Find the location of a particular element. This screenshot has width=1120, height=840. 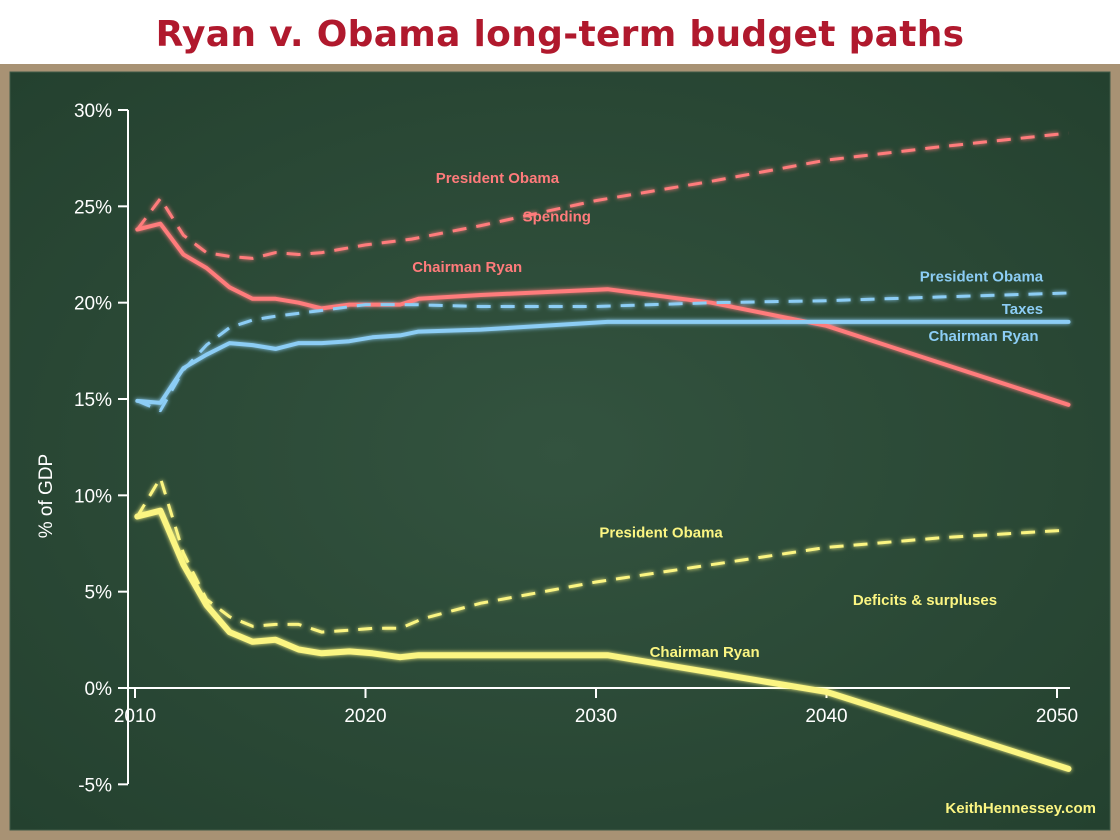

y-tick-label: 10% is located at coordinates (93, 496).